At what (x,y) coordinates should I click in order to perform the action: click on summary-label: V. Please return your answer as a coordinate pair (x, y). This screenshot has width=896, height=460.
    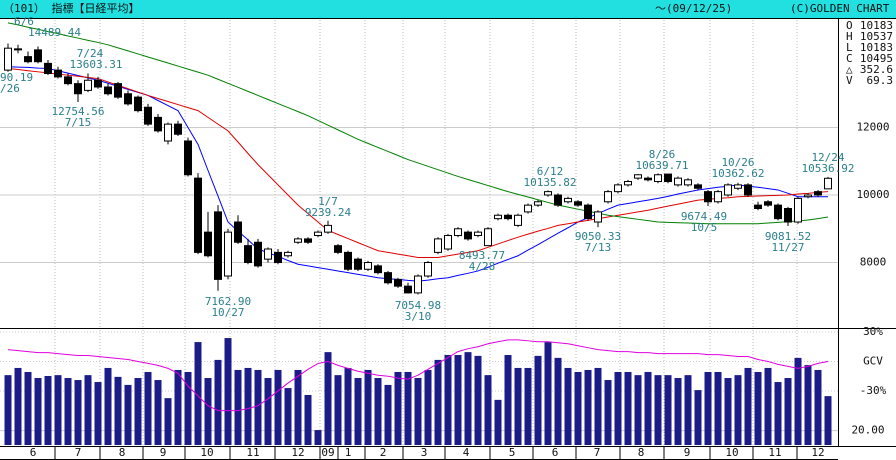
    Looking at the image, I should click on (849, 80).